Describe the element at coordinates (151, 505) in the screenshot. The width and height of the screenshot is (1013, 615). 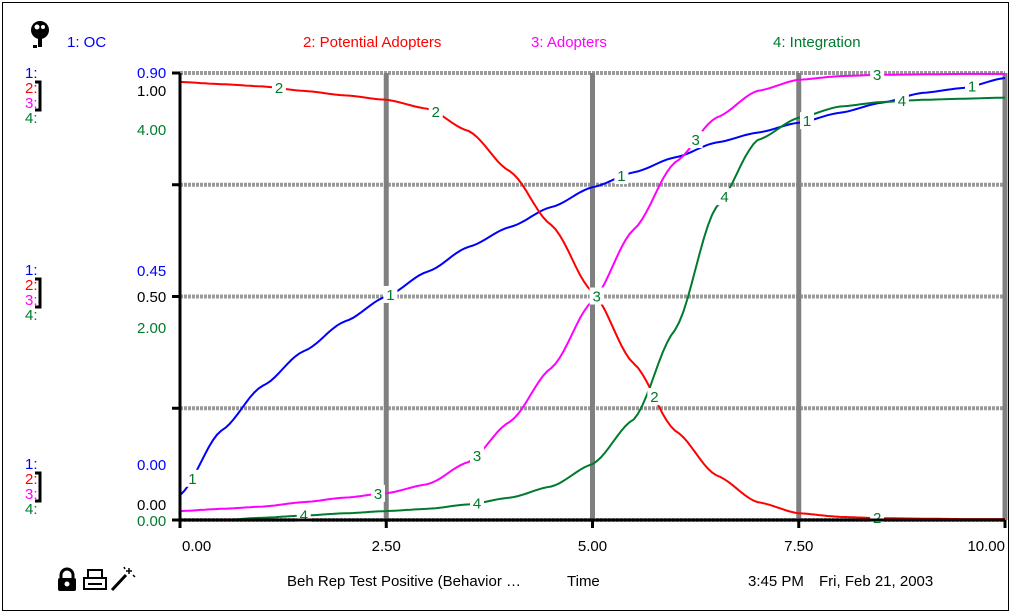
I see `y-bot-value-3: 0.00` at that location.